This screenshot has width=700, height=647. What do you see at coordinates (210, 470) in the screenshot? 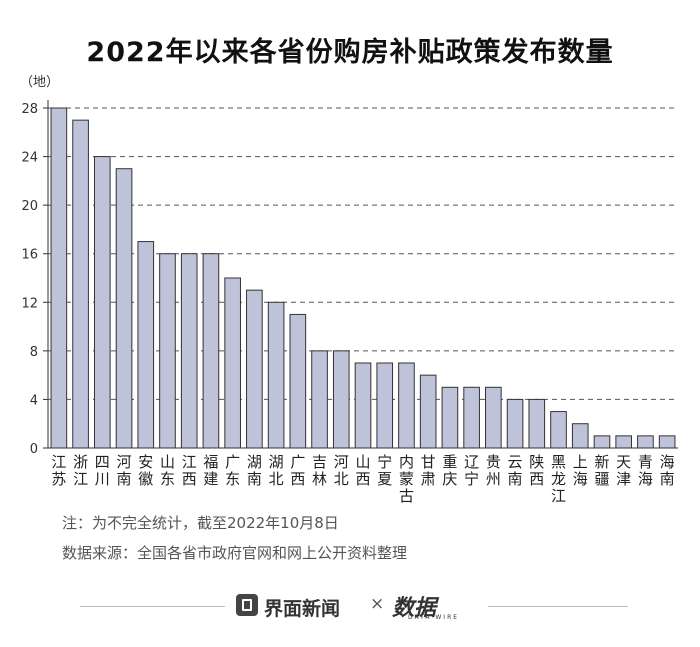
I see `x-category-label: 福建` at bounding box center [210, 470].